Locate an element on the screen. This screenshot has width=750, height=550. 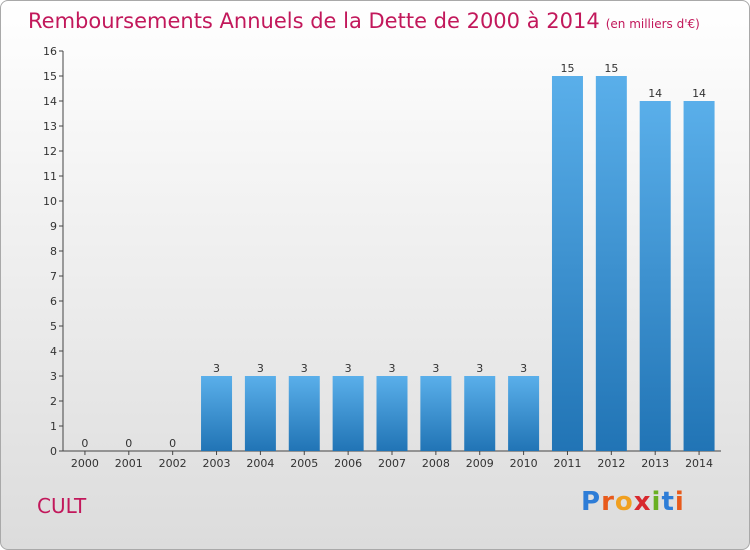
y-tick-label: 12 is located at coordinates (50, 151).